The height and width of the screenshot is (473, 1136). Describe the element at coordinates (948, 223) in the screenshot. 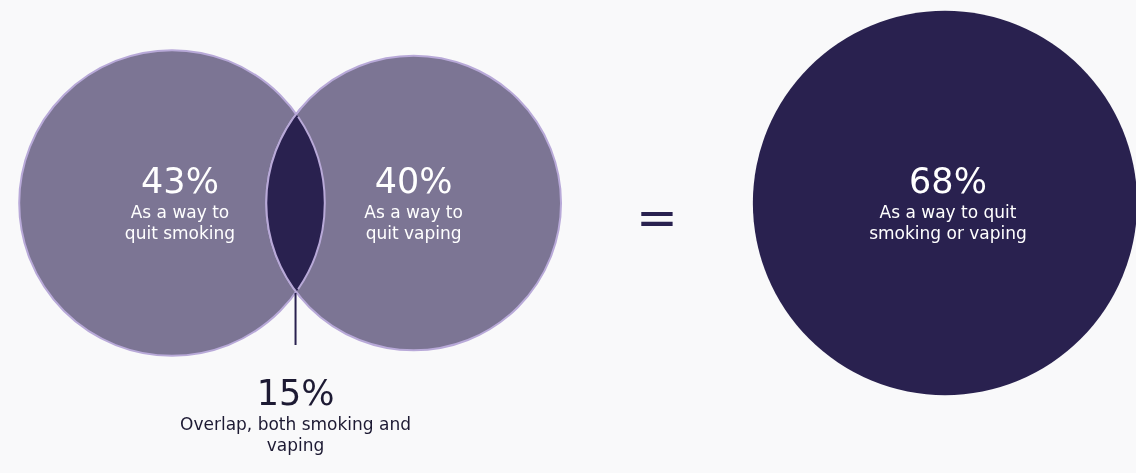

I see `category-label: As a way to quit smoking or vaping` at that location.